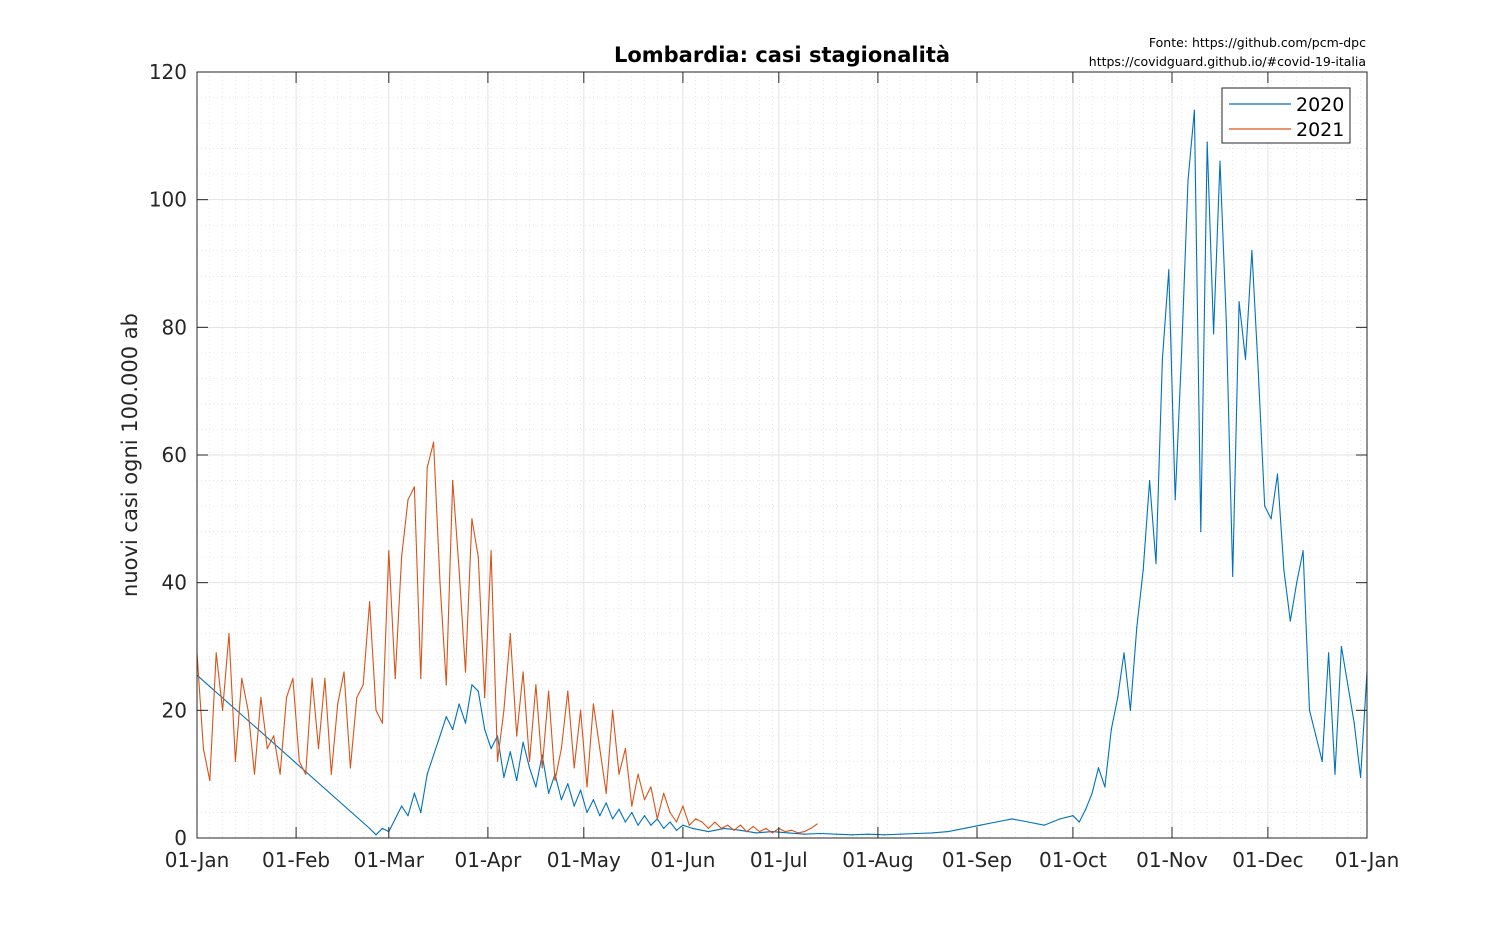  Describe the element at coordinates (1172, 860) in the screenshot. I see `x-tick-label: 01-Nov` at that location.